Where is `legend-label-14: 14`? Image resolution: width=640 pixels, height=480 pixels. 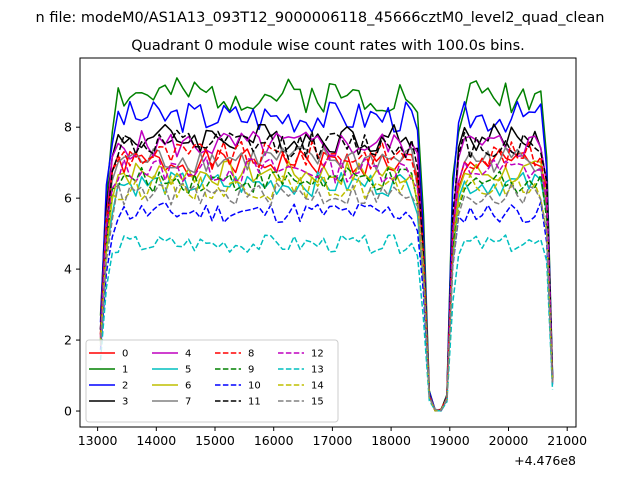 legend-label-14: 14 is located at coordinates (317, 386).